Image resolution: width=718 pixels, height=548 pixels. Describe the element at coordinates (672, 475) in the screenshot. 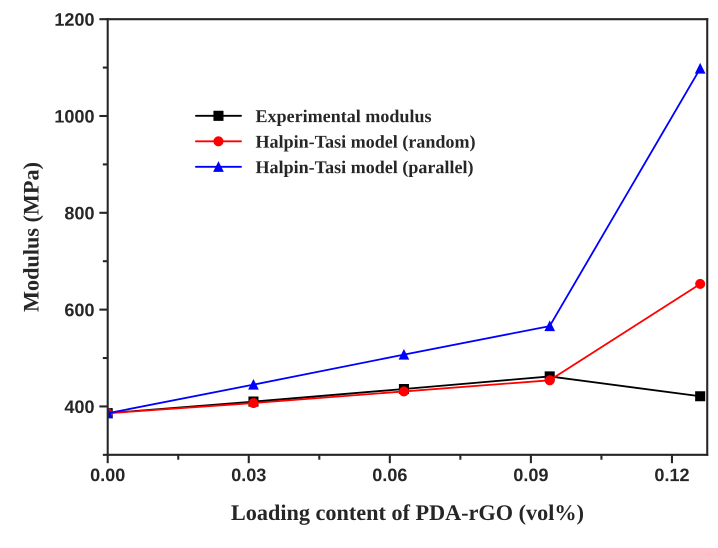

I see `x-tick-label: 0.12` at that location.